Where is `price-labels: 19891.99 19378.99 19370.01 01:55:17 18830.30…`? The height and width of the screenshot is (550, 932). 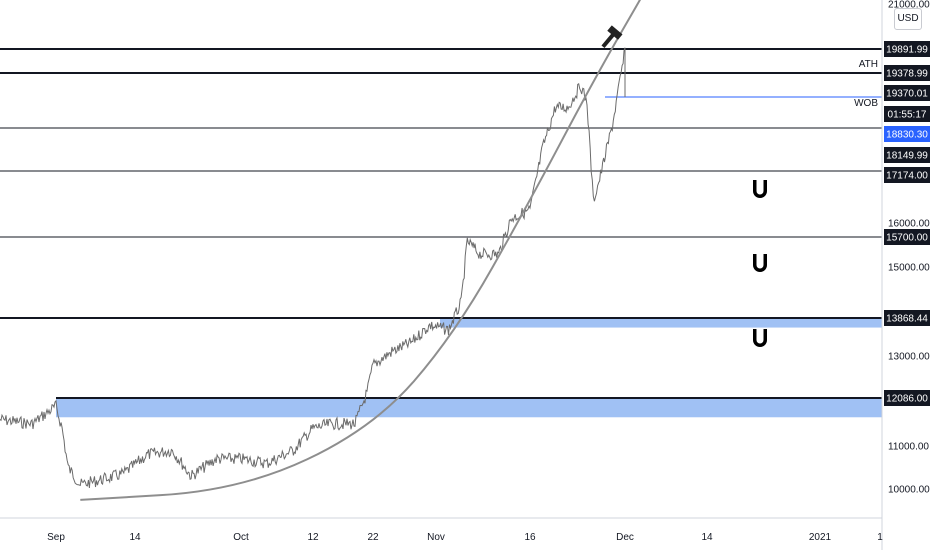 price-labels: 19891.99 19378.99 19370.01 01:55:17 18830.30… is located at coordinates (907, 223).